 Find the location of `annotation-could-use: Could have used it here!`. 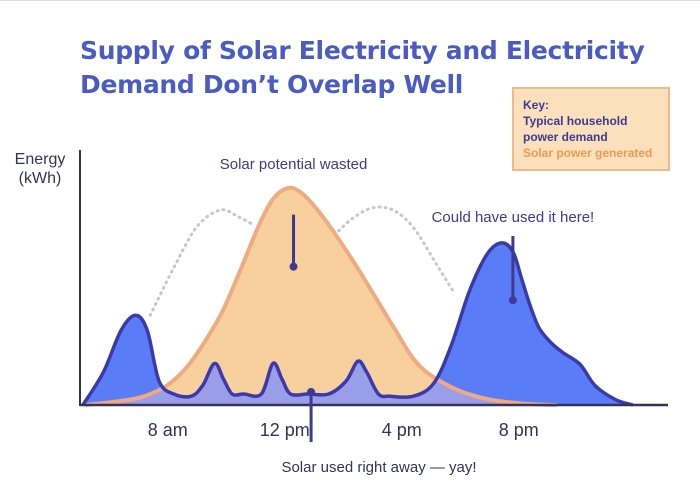

annotation-could-use: Could have used it here! is located at coordinates (513, 217).